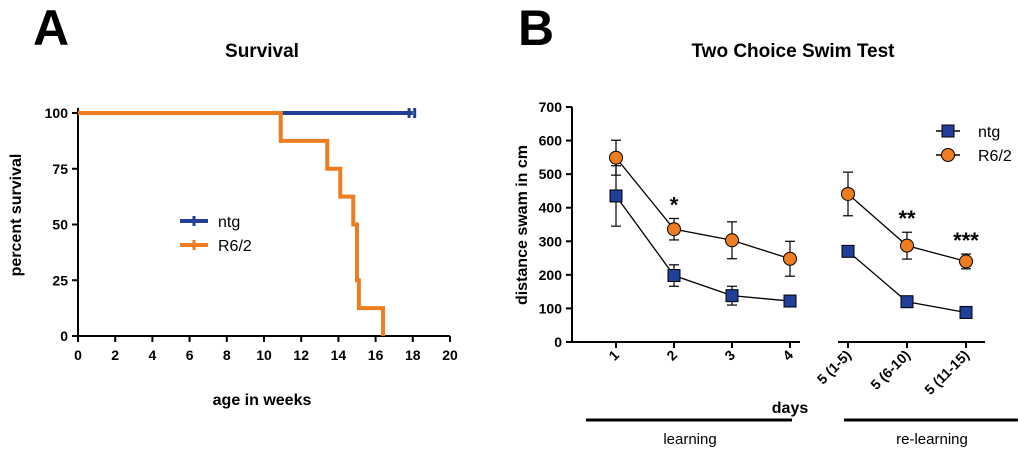 Image resolution: width=1024 pixels, height=451 pixels. Describe the element at coordinates (522, 225) in the screenshot. I see `swim-y-title: distance swam in cm` at that location.